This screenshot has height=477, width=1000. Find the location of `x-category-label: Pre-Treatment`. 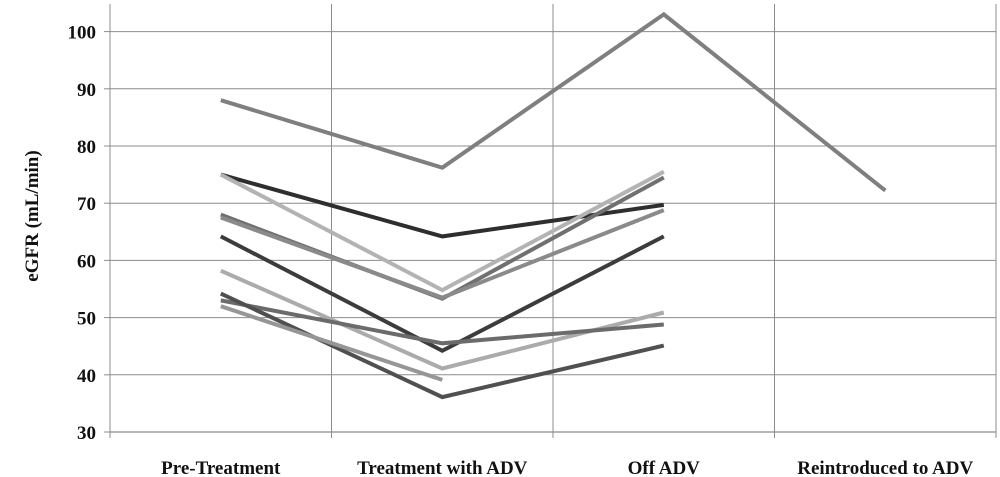

x-category-label: Pre-Treatment is located at coordinates (221, 467).